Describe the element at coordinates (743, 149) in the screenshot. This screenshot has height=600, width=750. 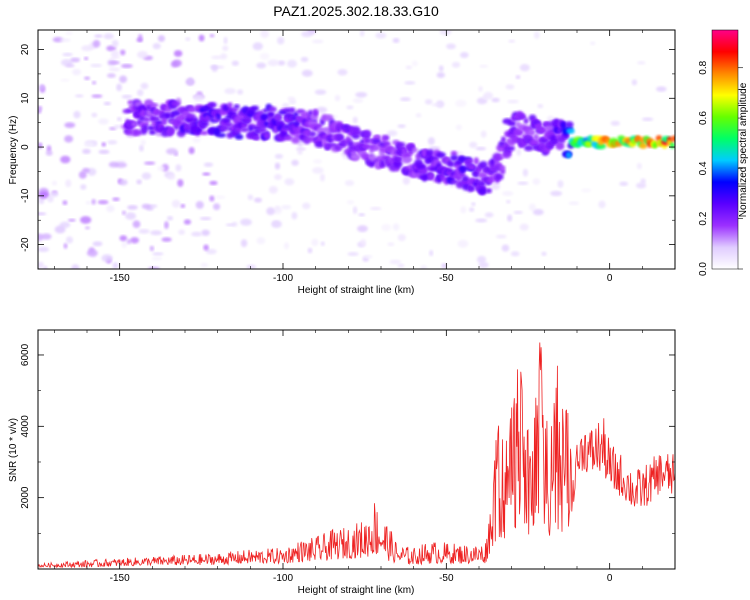
I see `colorbar-label: Normalized spectral amplitude` at that location.